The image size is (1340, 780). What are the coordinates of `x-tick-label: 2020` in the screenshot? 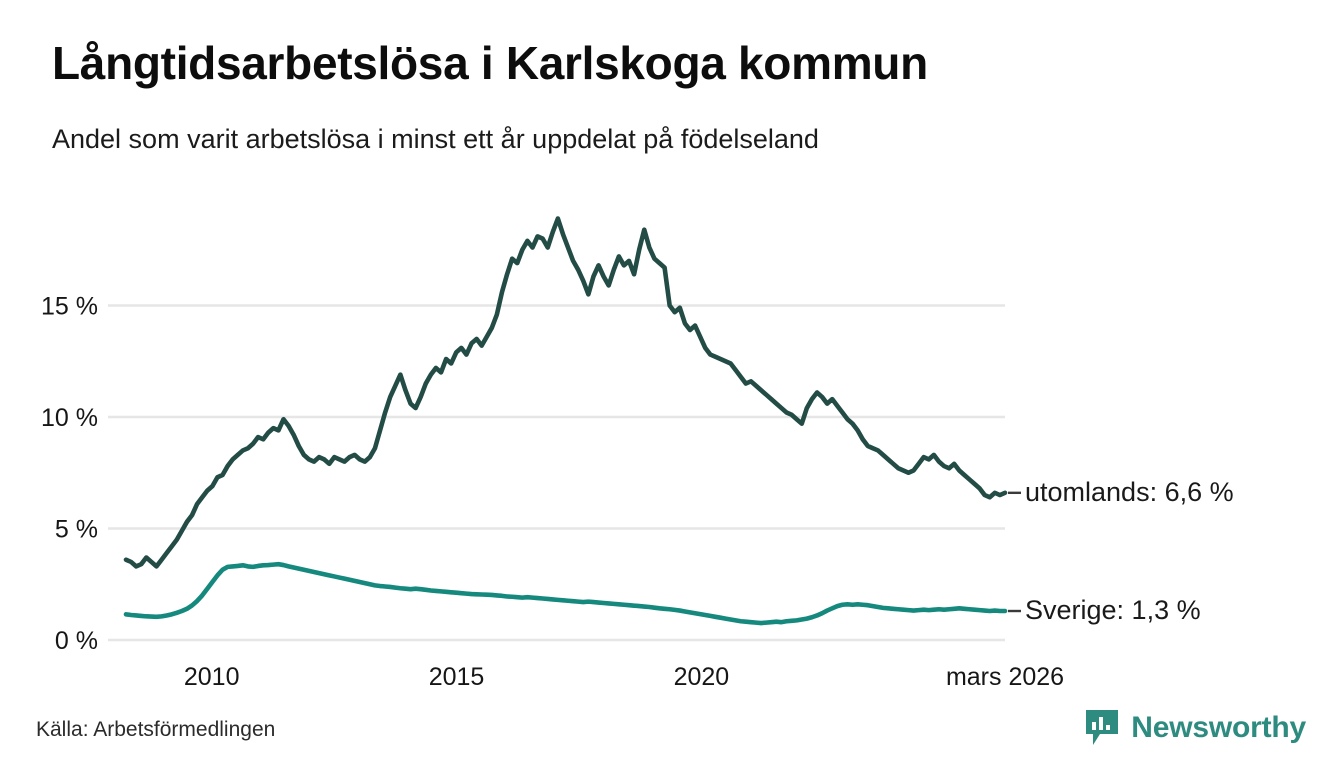 It's located at (702, 677).